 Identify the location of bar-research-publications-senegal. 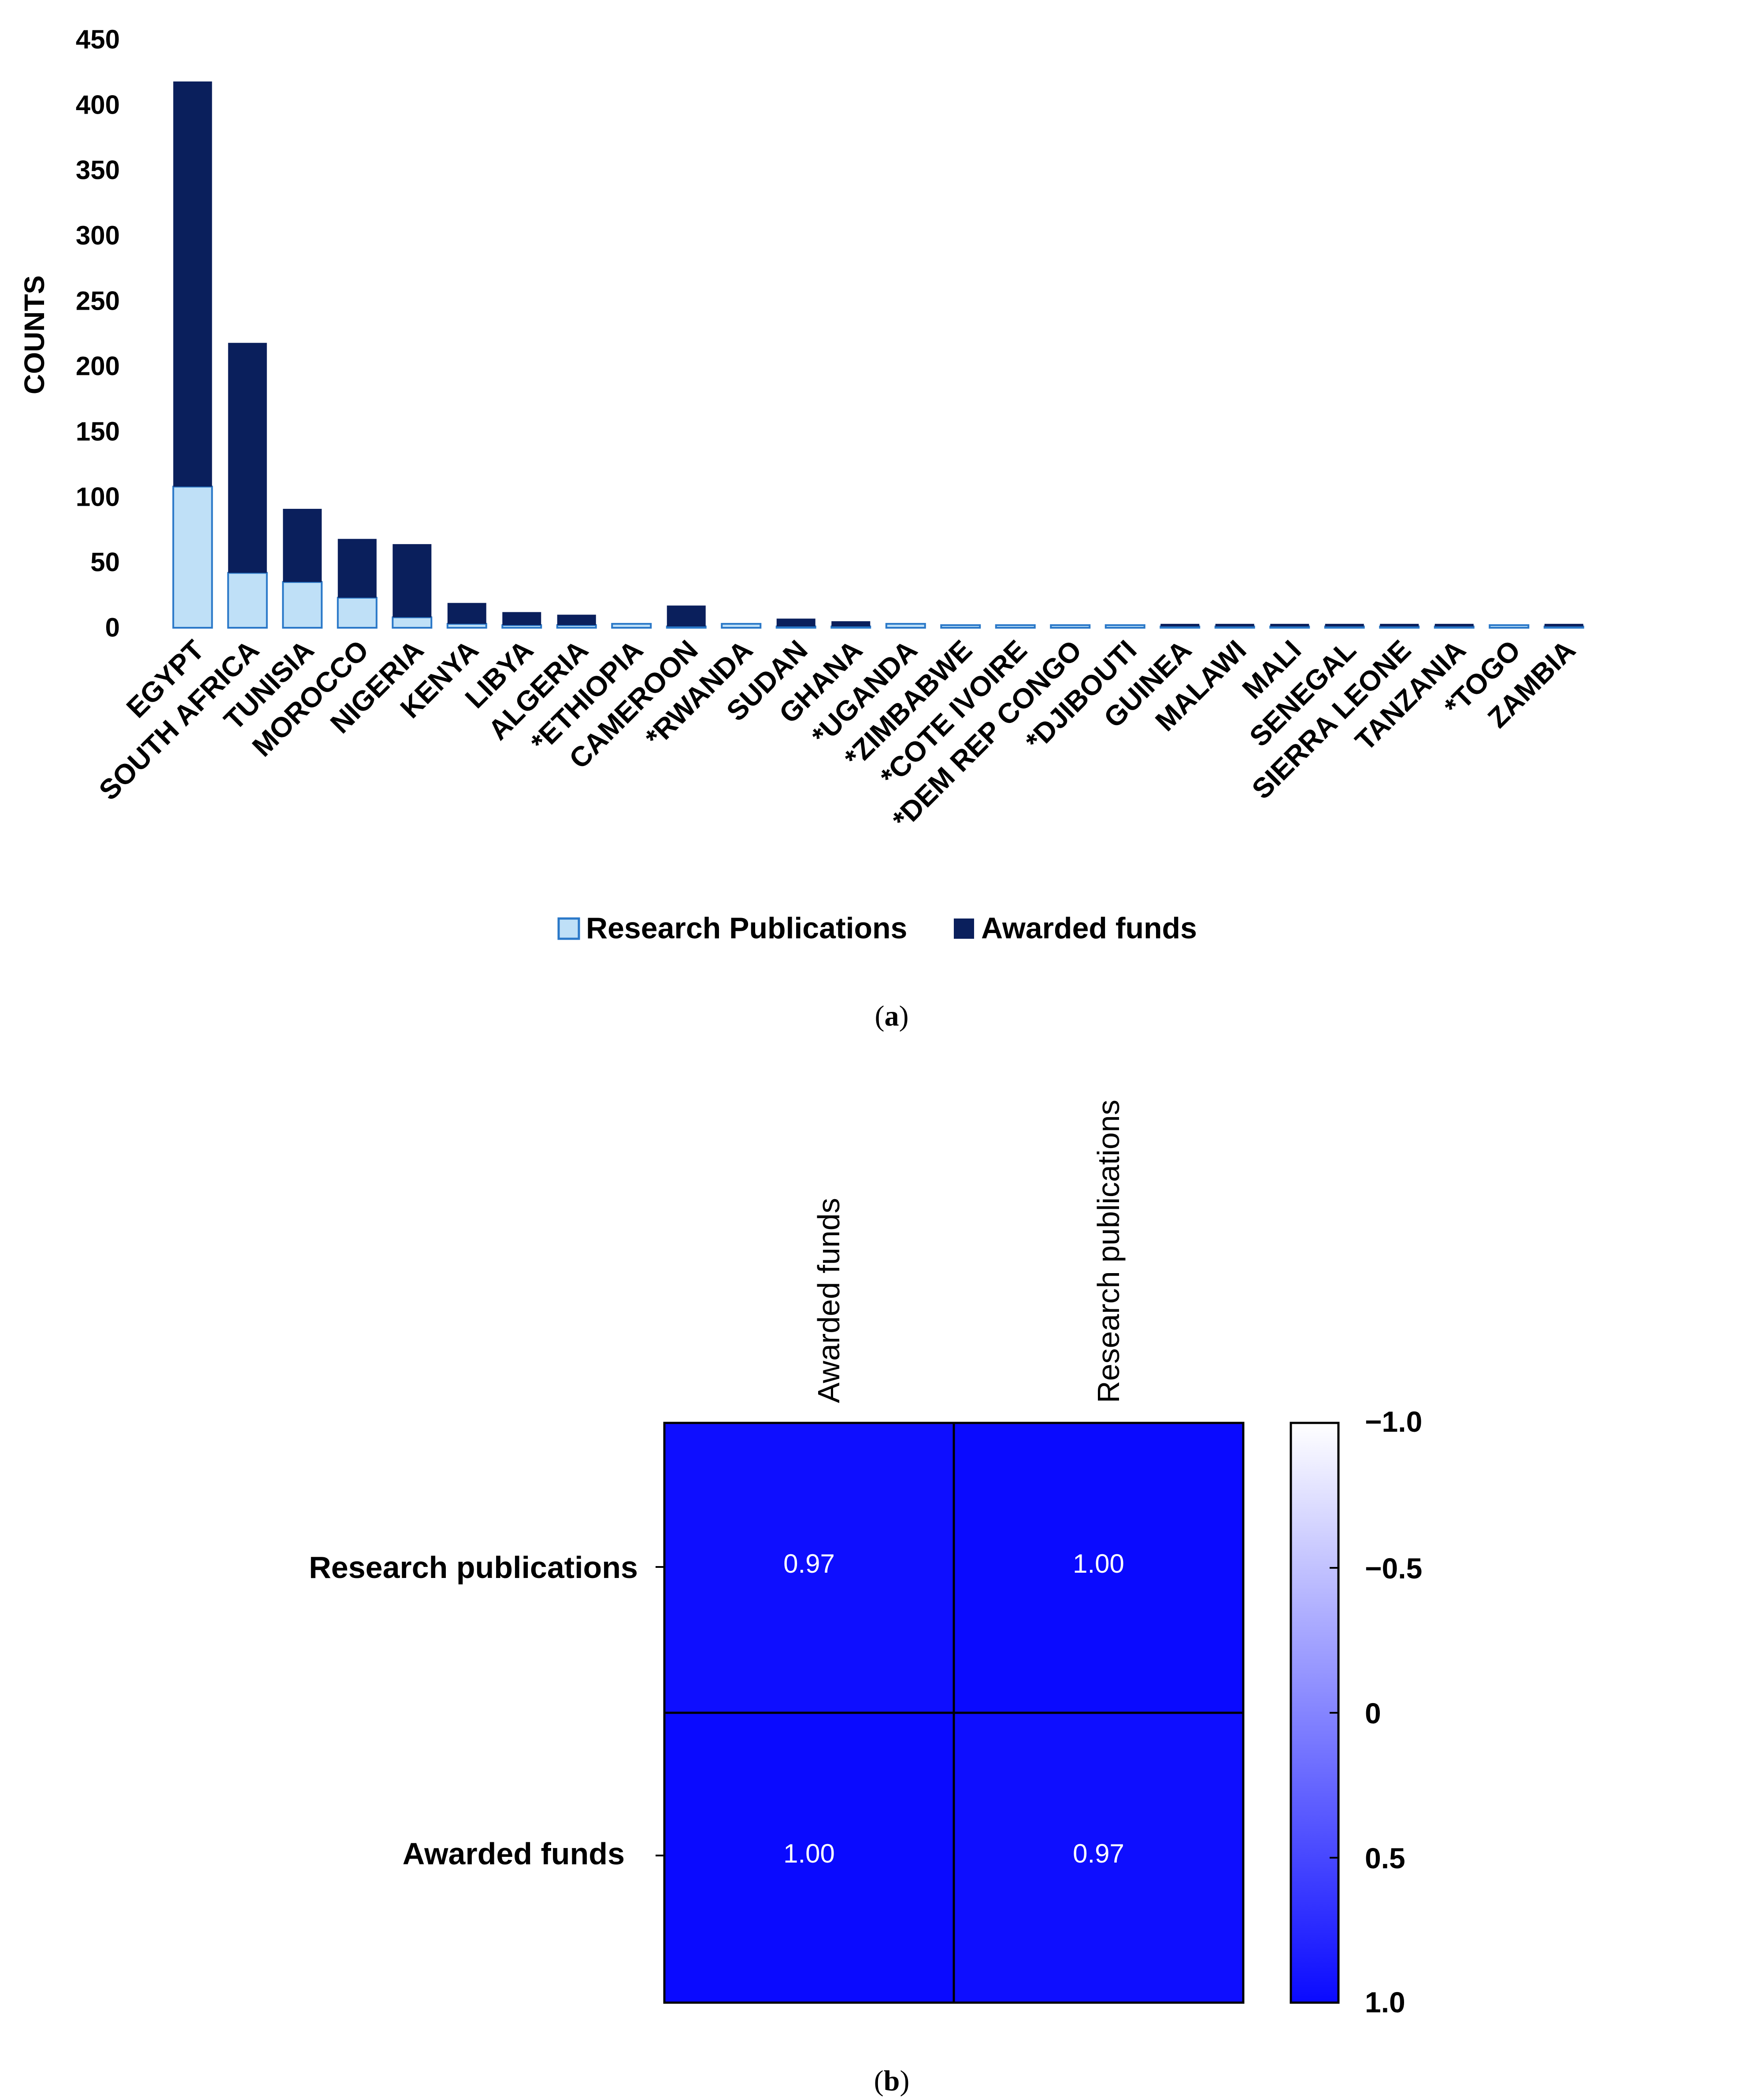
(1344, 627).